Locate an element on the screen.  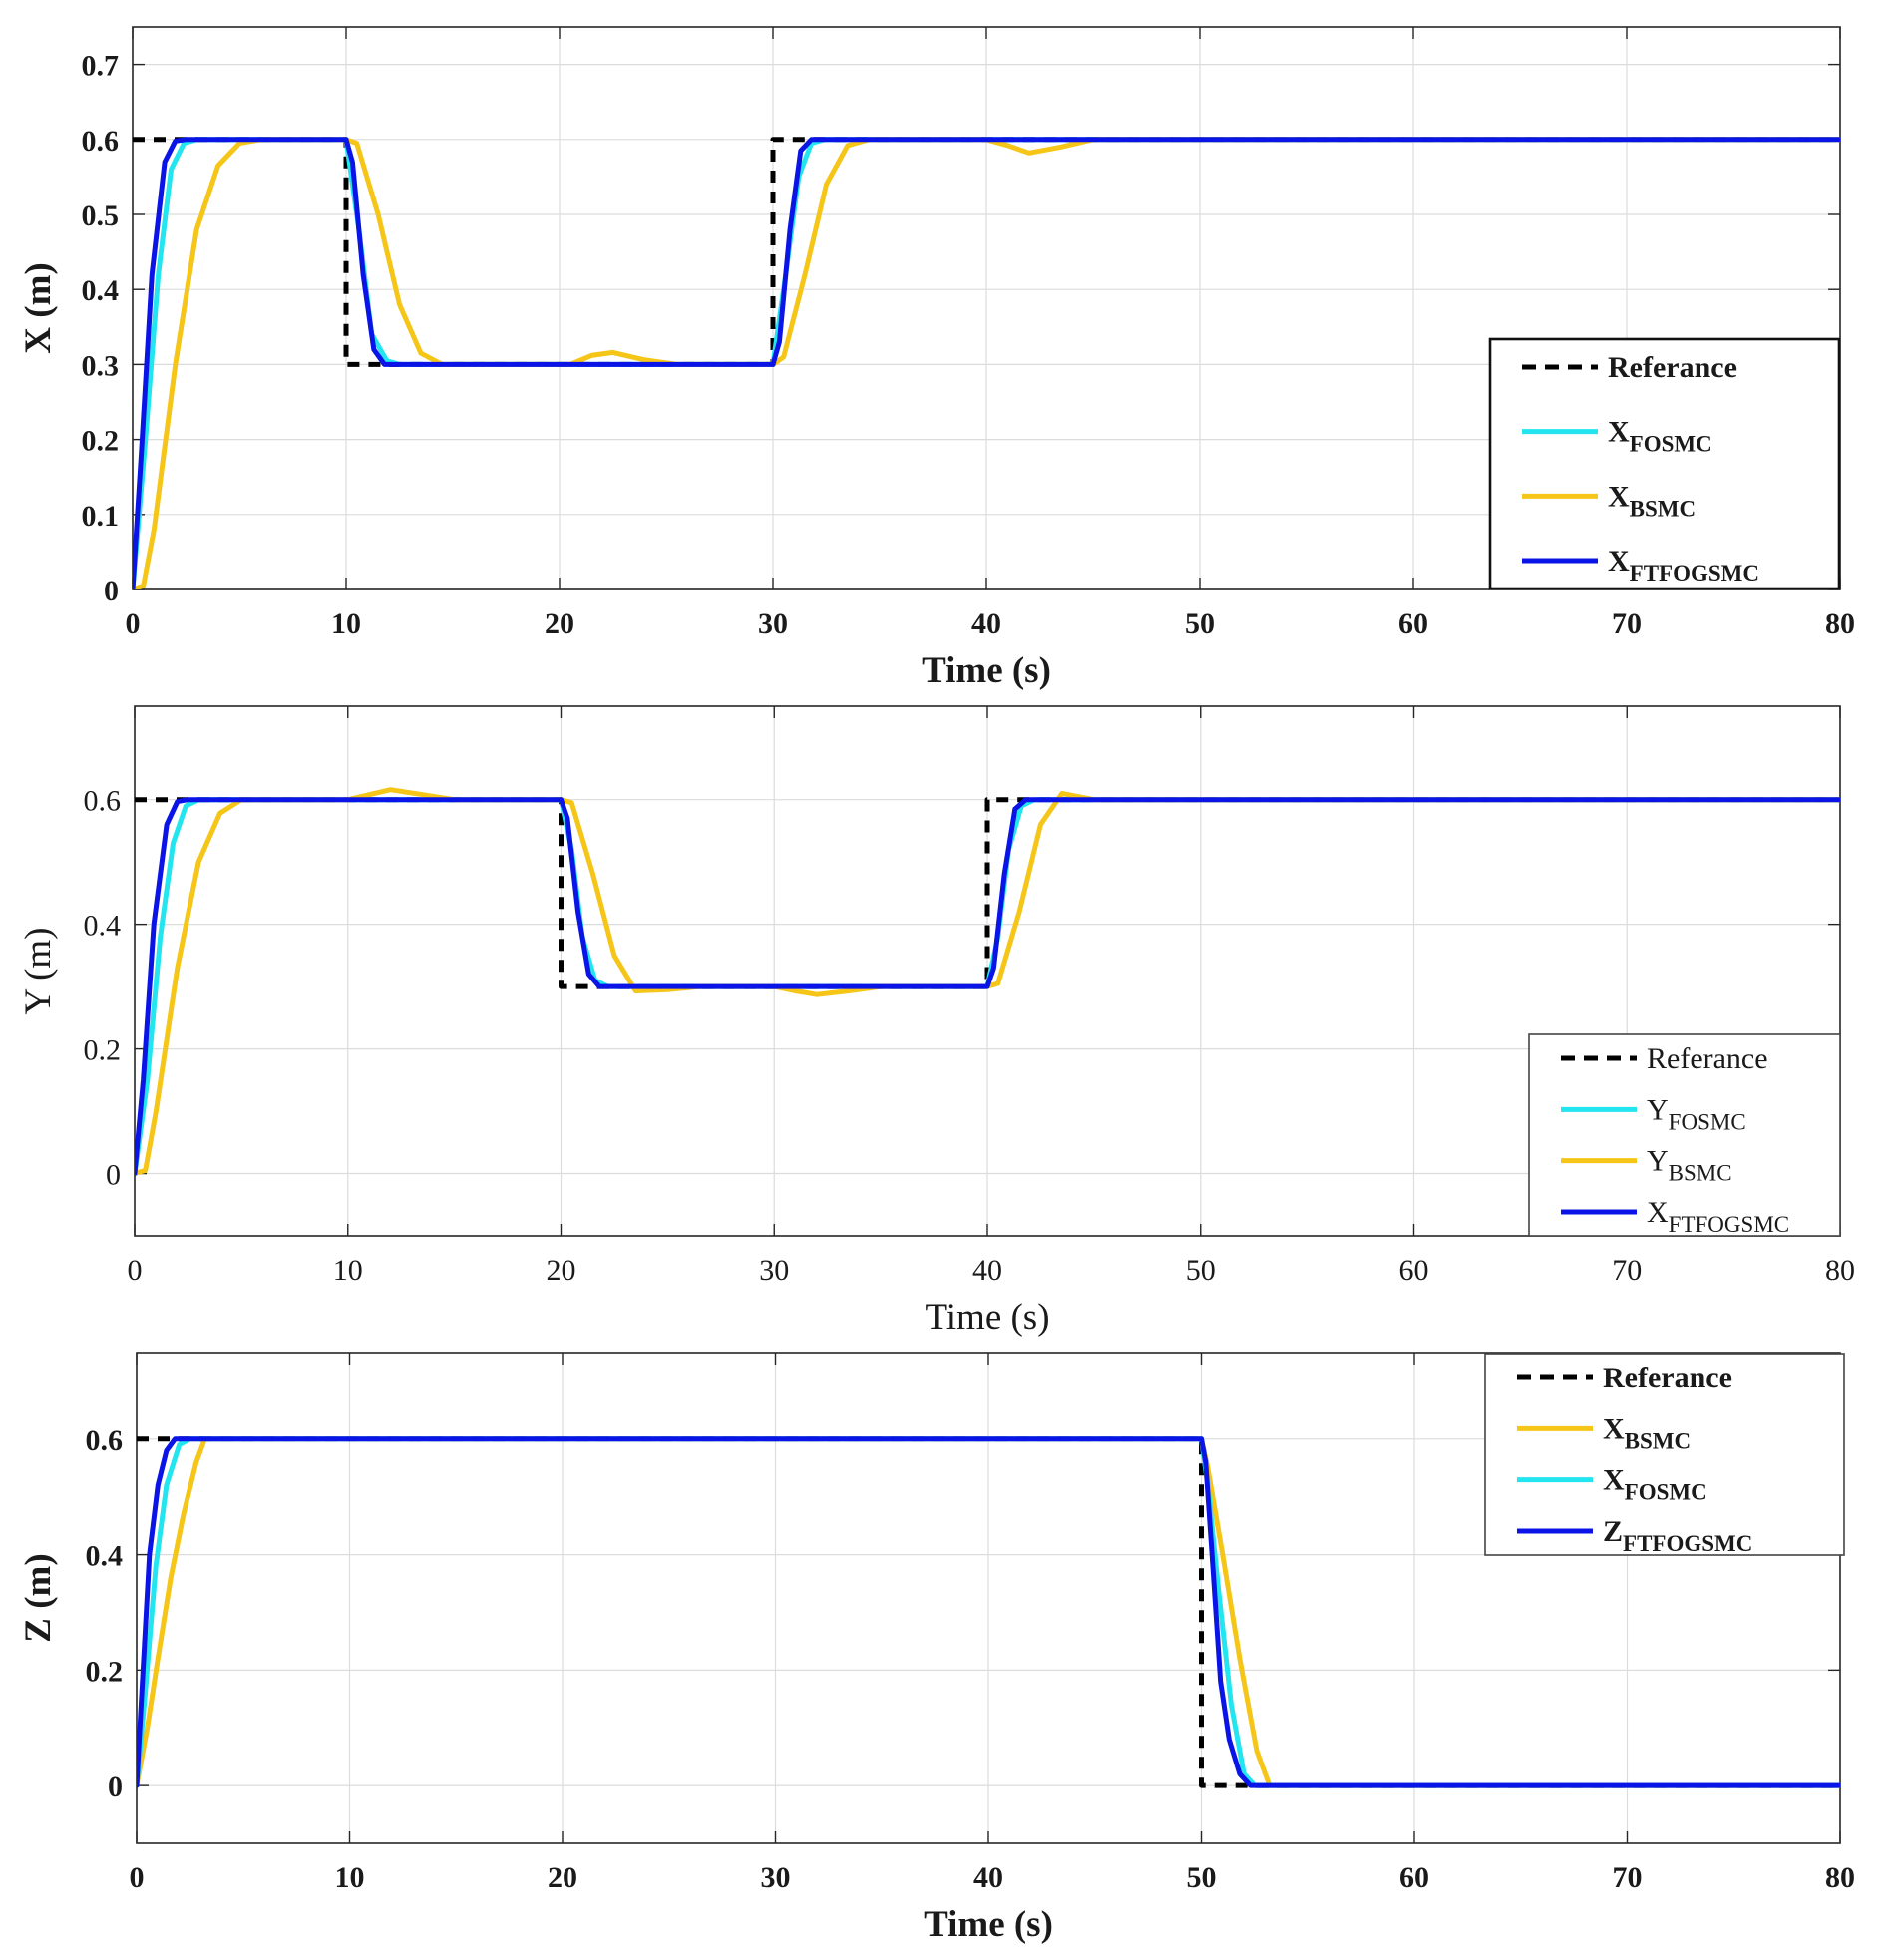
y-tick-label: 0.1 is located at coordinates (101, 517).